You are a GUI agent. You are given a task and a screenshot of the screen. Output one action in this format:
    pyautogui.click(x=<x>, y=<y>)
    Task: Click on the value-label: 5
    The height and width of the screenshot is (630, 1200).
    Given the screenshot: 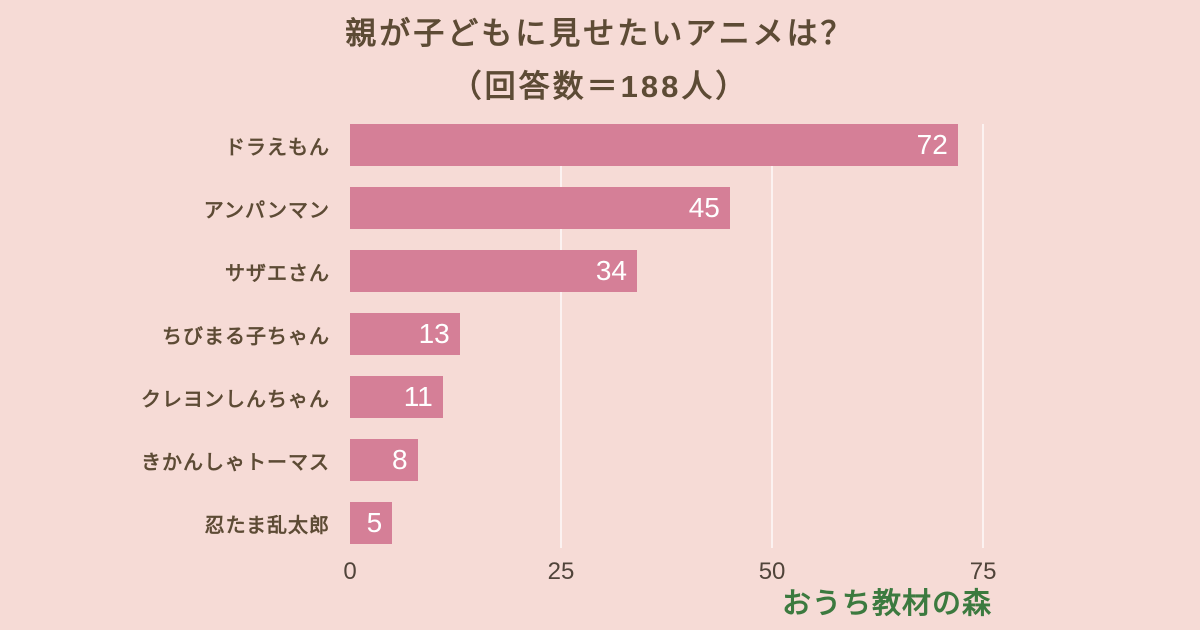 What is the action you would take?
    pyautogui.click(x=374, y=522)
    